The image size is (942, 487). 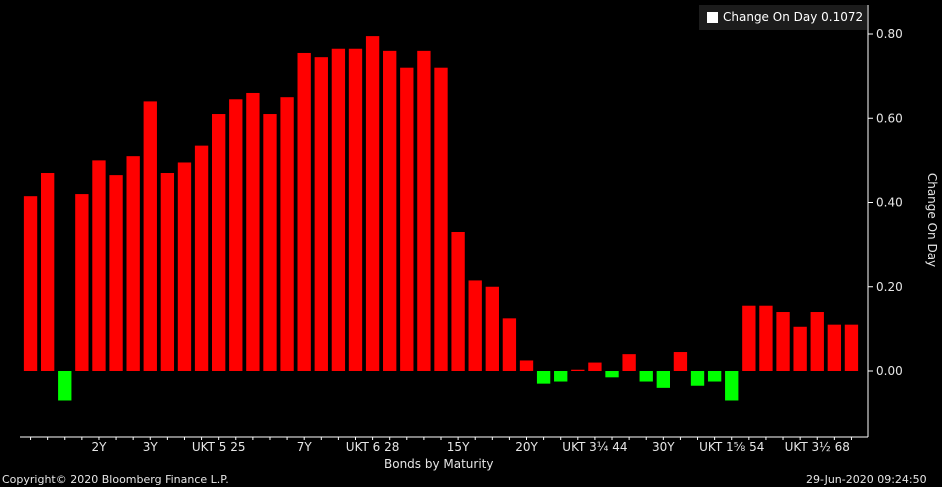 What do you see at coordinates (889, 371) in the screenshot?
I see `y-tick-label: 0.00` at bounding box center [889, 371].